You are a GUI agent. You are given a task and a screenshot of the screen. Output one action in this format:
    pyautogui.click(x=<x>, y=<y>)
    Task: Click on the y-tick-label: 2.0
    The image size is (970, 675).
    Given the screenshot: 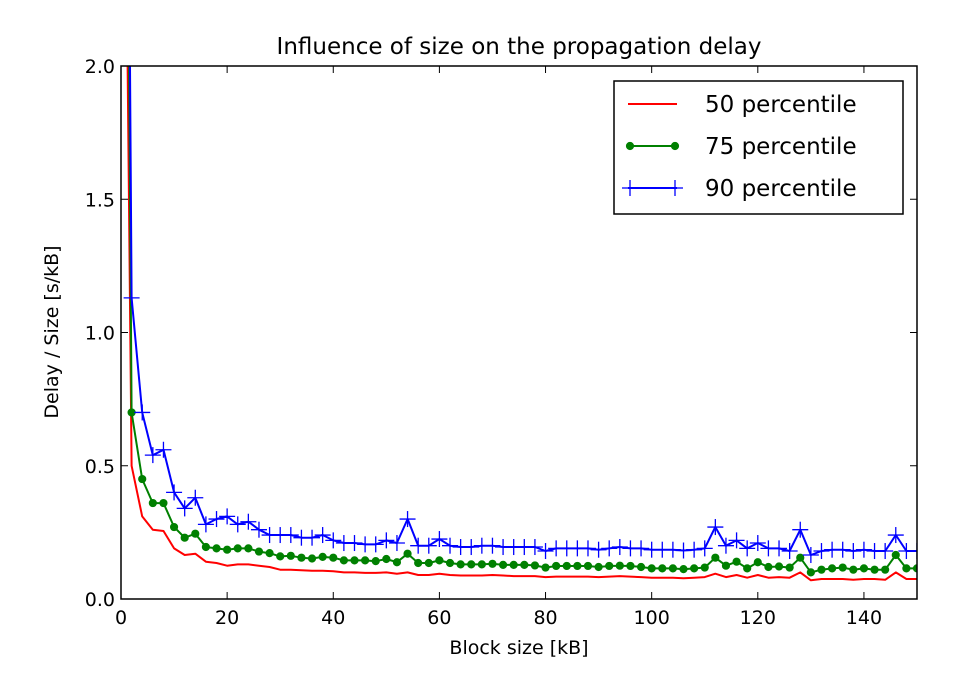 What is the action you would take?
    pyautogui.click(x=100, y=67)
    